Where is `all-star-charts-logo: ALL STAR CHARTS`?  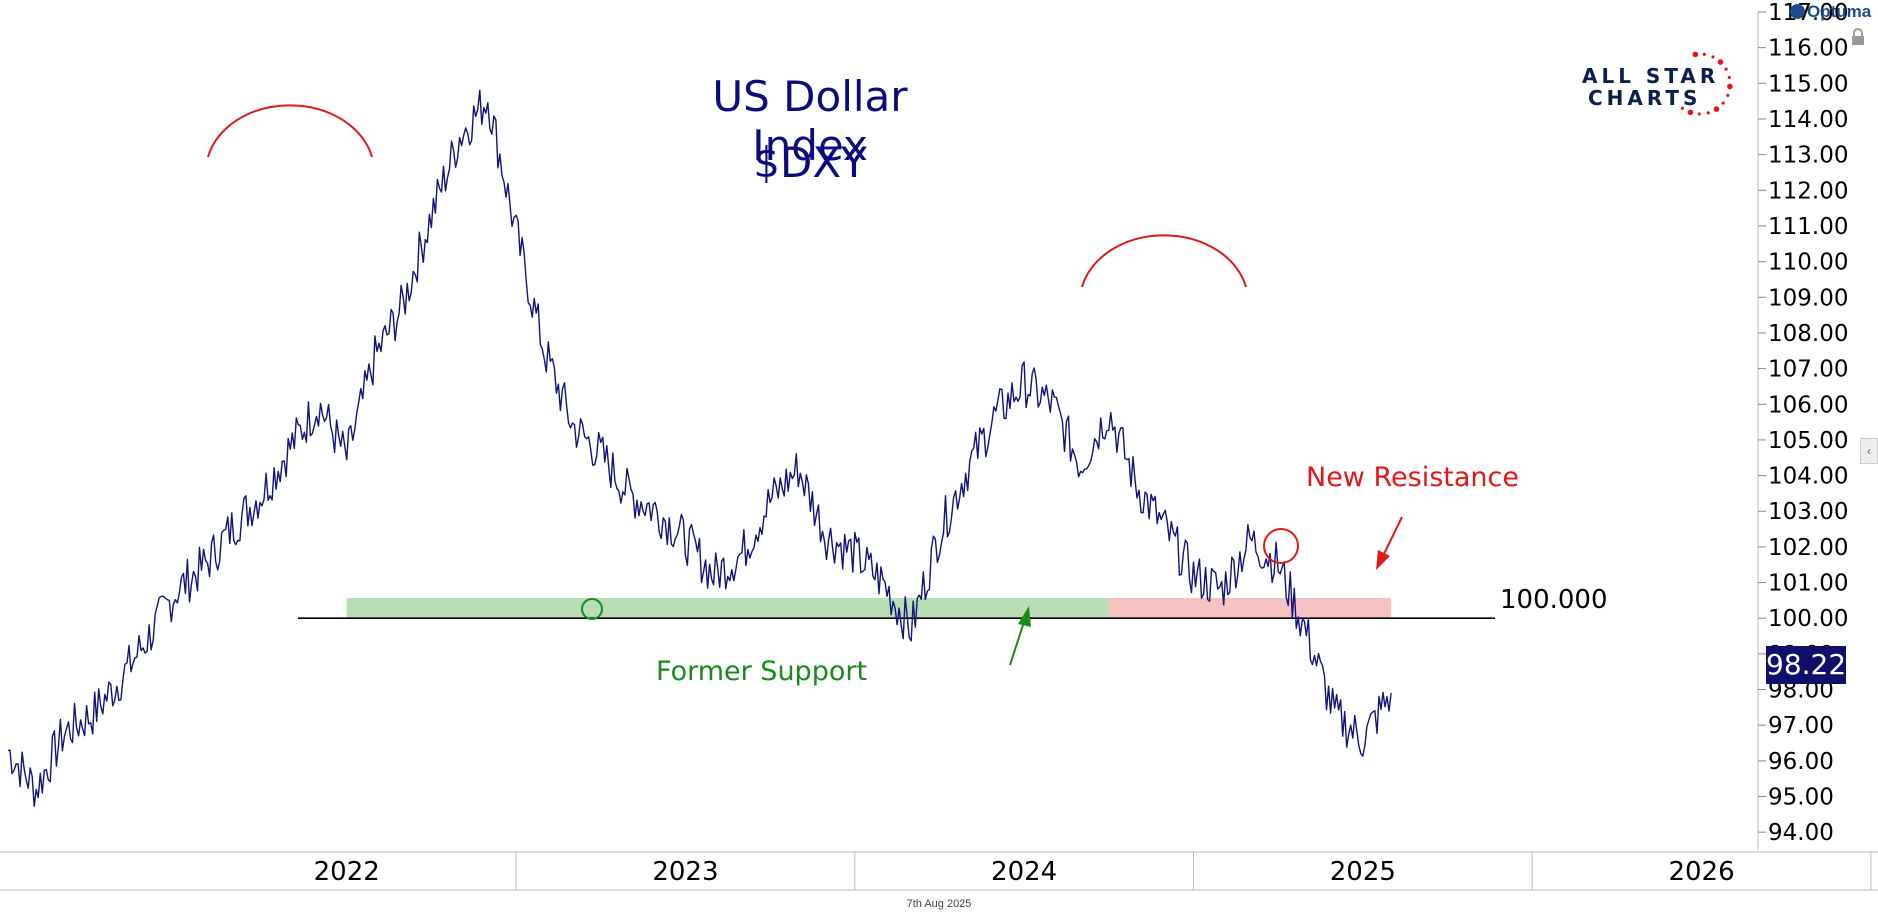
all-star-charts-logo: ALL STAR CHARTS is located at coordinates (1659, 85).